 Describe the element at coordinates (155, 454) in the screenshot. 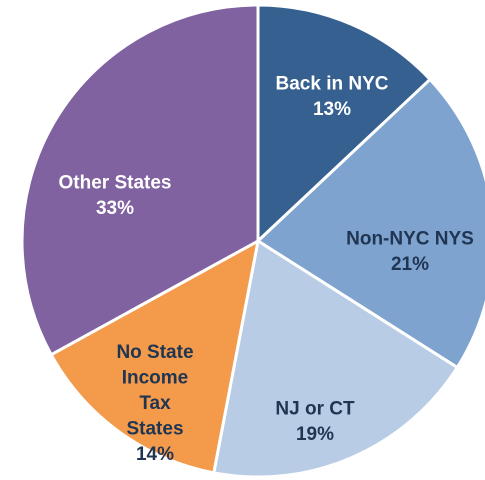

I see `slice-value-label: 14%` at that location.